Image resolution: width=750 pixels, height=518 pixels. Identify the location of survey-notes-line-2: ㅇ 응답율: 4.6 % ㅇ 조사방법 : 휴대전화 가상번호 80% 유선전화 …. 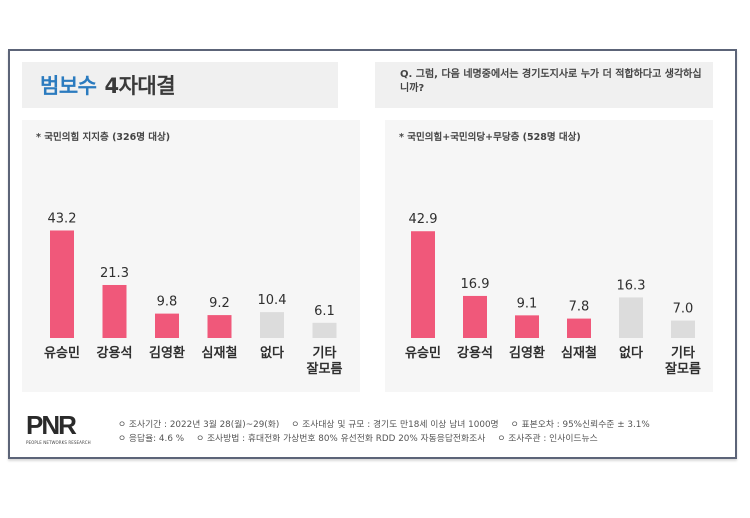
(423, 439).